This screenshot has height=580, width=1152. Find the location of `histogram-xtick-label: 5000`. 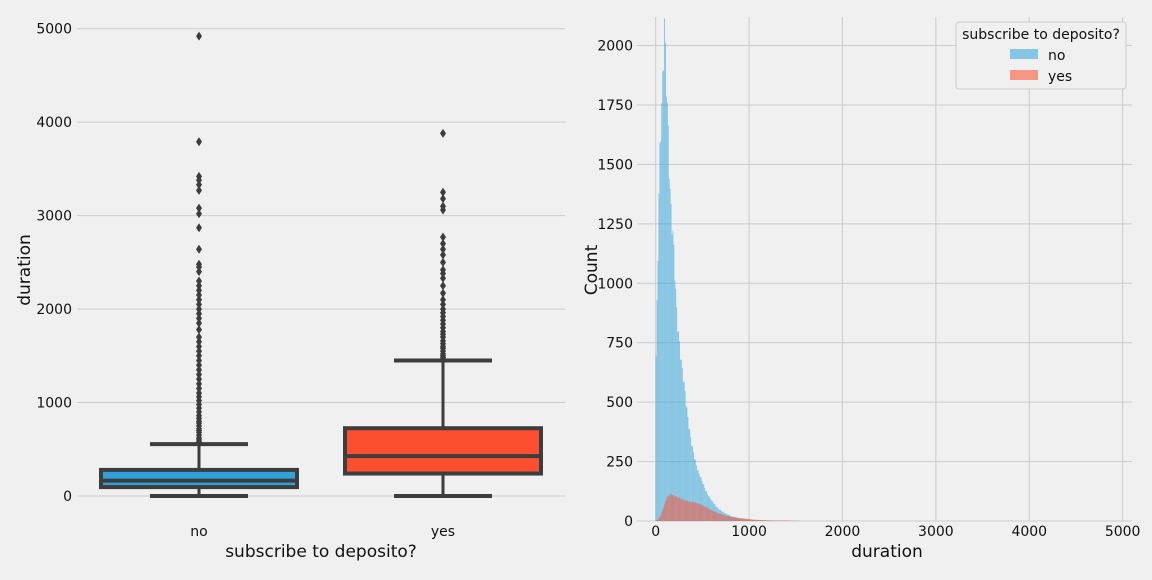

histogram-xtick-label: 5000 is located at coordinates (1123, 532).